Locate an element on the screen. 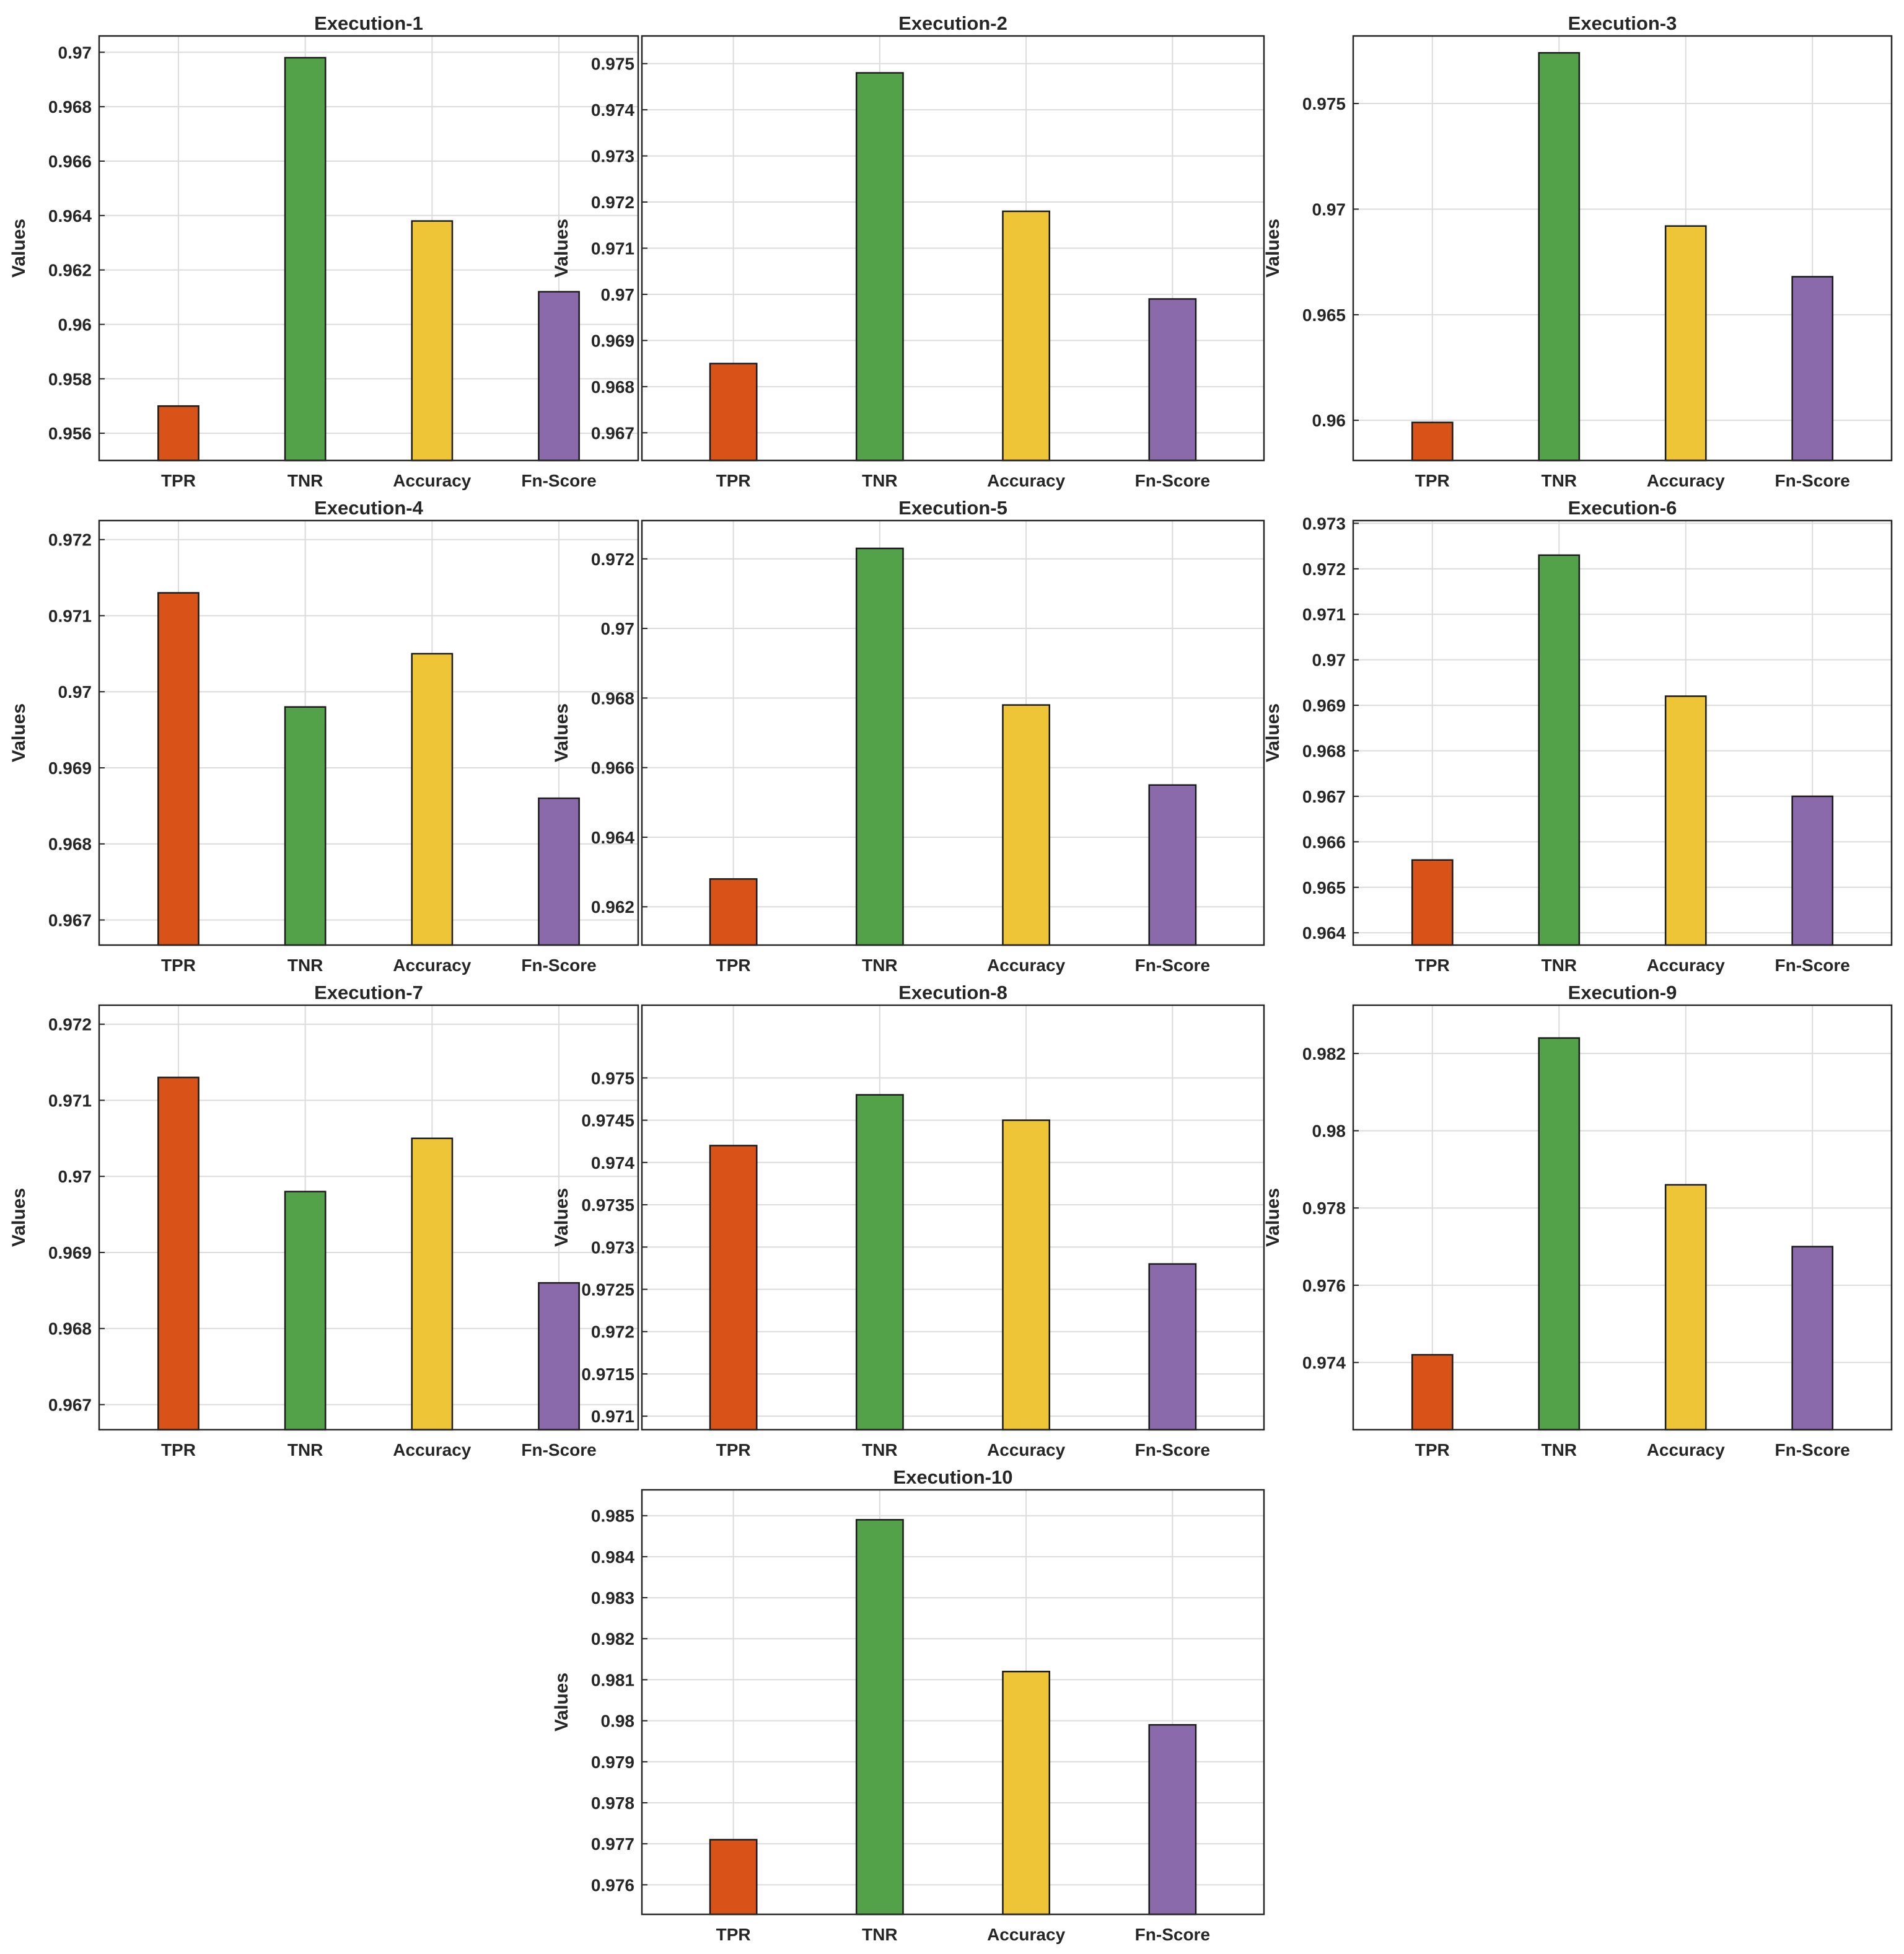 Image resolution: width=1904 pixels, height=1954 pixels. panel-8-ytick-label-5: 0.973 is located at coordinates (613, 1247).